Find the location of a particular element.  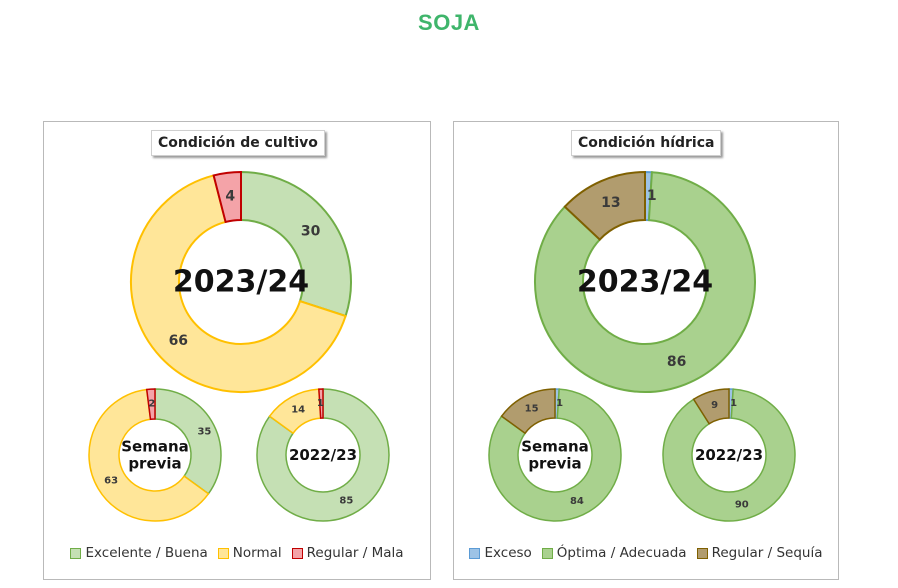

donut-slice-2023-24-excelente-buena is located at coordinates (296, 244).